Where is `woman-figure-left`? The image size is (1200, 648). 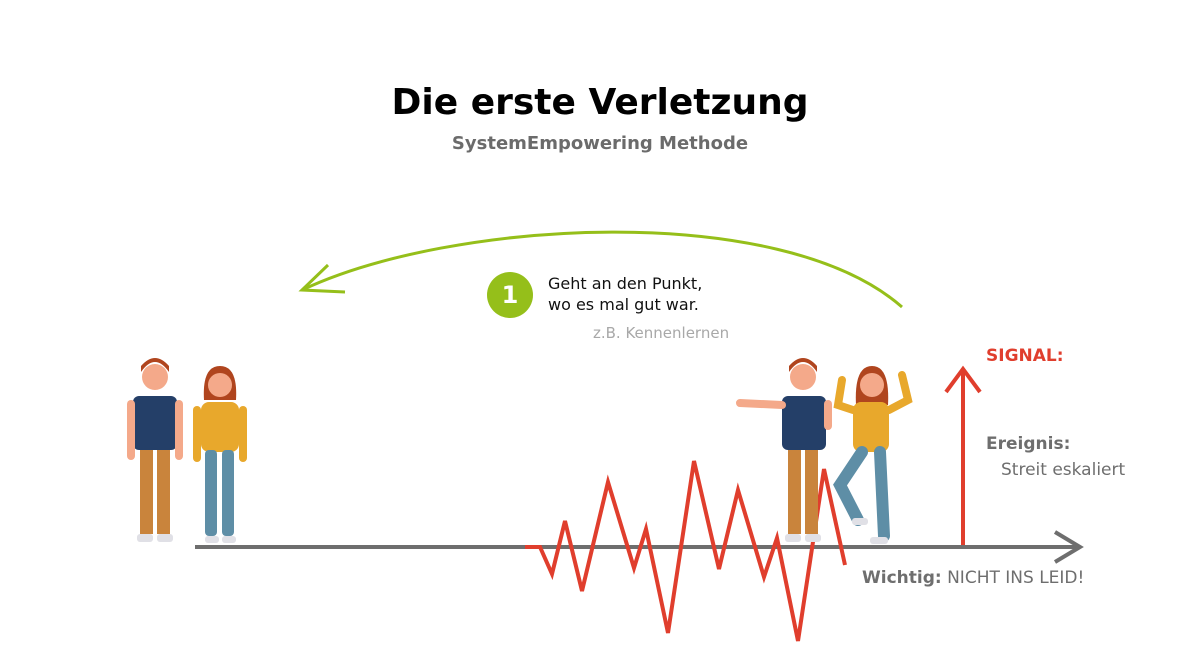 woman-figure-left is located at coordinates (220, 454).